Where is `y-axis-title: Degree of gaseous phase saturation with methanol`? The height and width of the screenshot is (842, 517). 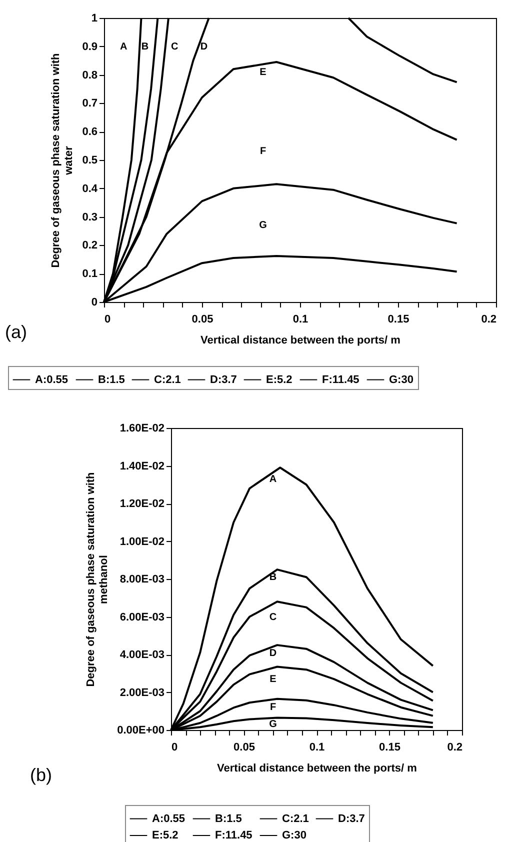 y-axis-title: Degree of gaseous phase saturation with methanol is located at coordinates (97, 579).